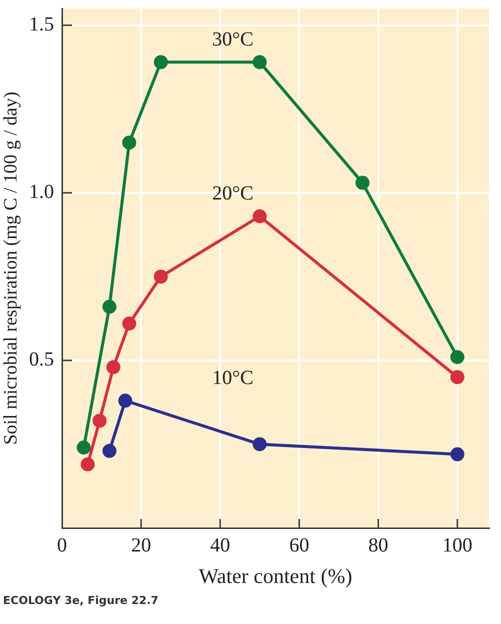 The height and width of the screenshot is (624, 501). I want to click on x-tick-label: 80, so click(378, 545).